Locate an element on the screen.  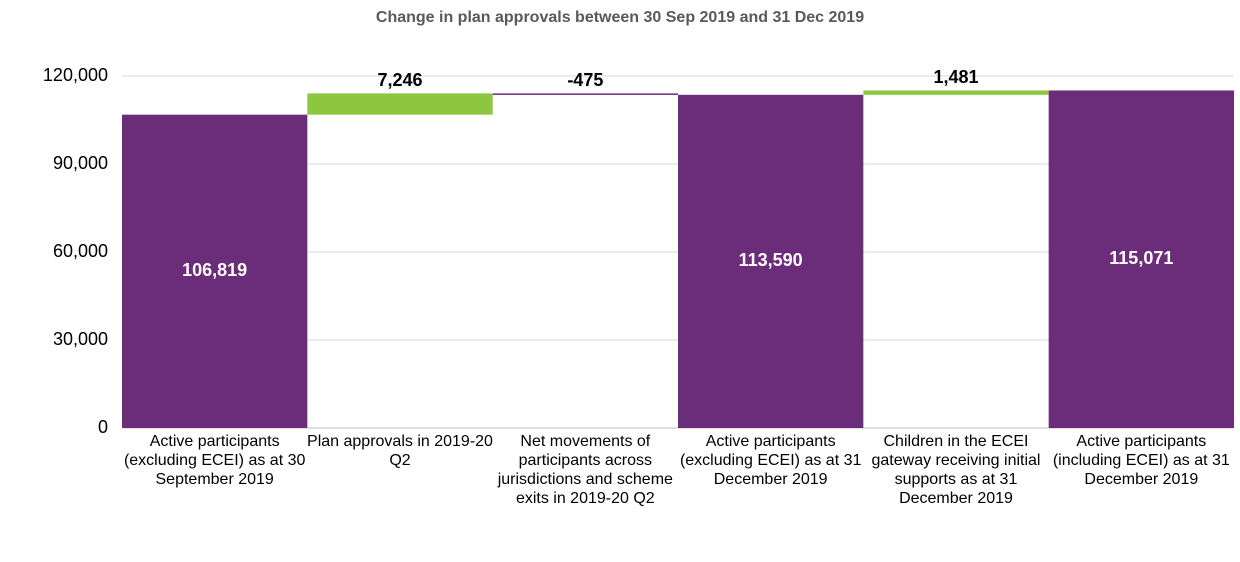
y-tick-label: 60,000 is located at coordinates (80, 251).